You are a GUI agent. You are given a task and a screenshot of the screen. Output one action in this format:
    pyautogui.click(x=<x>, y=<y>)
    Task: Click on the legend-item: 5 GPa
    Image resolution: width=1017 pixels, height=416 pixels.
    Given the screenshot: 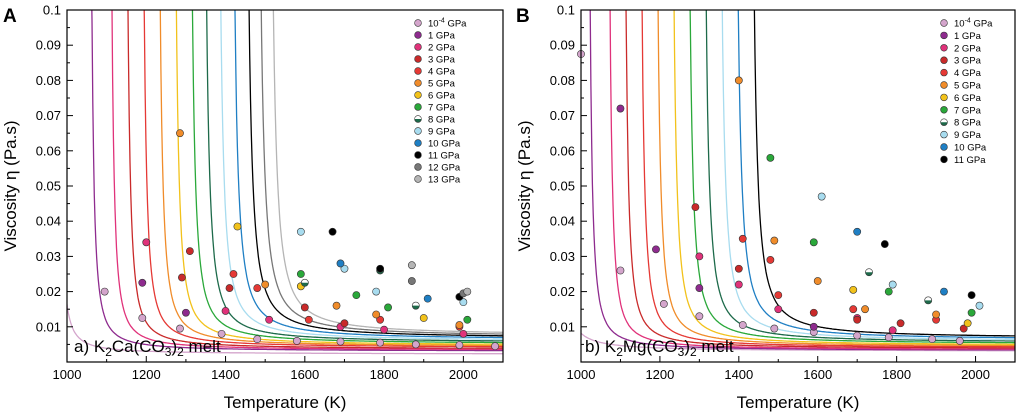 What is the action you would take?
    pyautogui.click(x=435, y=84)
    